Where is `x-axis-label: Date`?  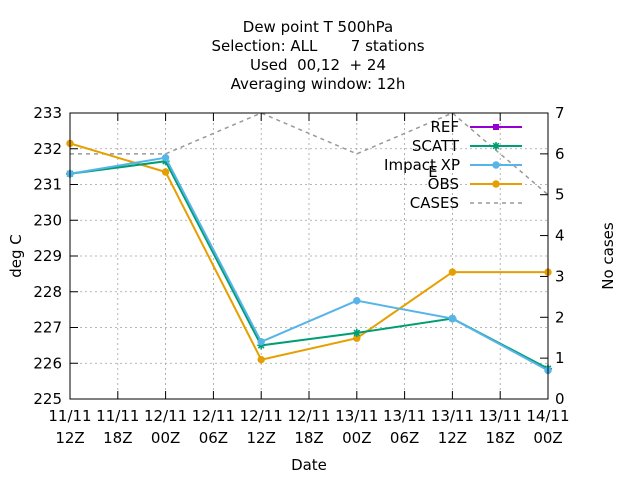
x-axis-label: Date is located at coordinates (309, 465).